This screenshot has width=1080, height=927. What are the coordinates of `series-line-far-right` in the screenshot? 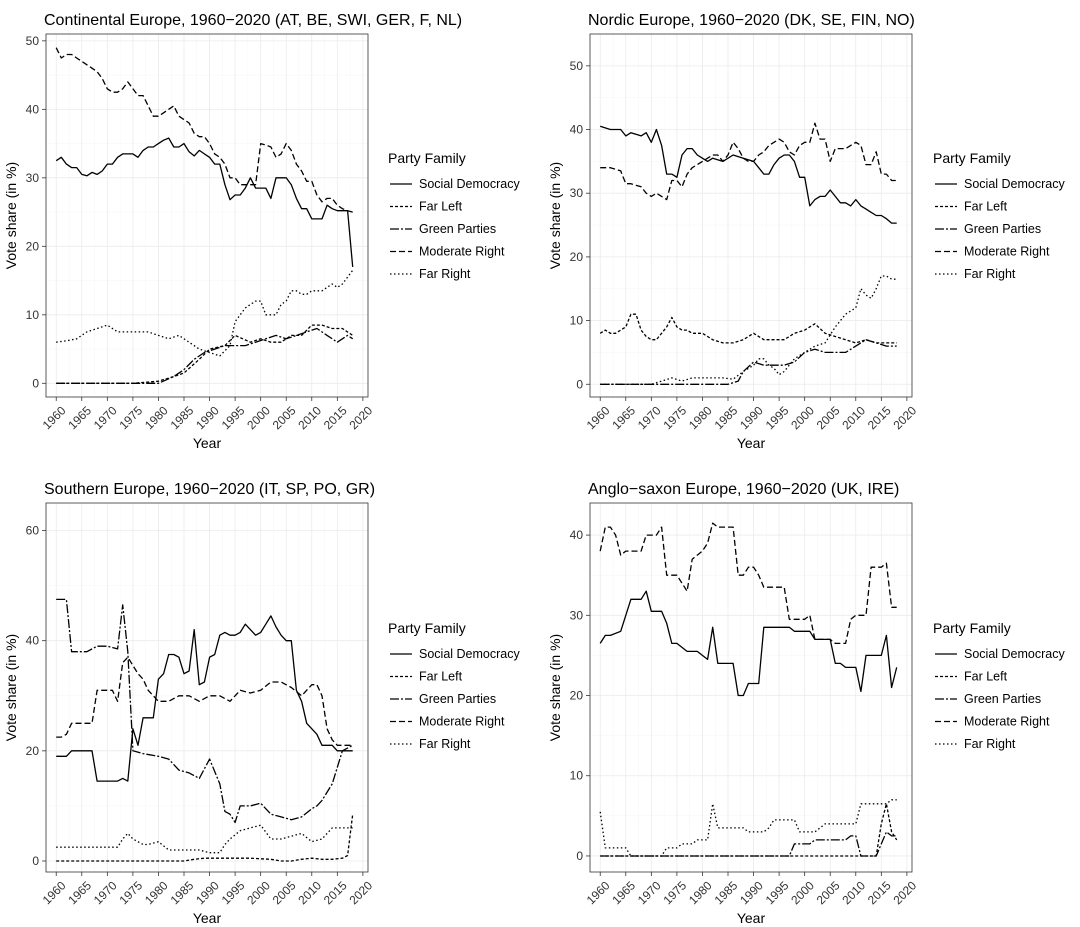 It's located at (748, 828).